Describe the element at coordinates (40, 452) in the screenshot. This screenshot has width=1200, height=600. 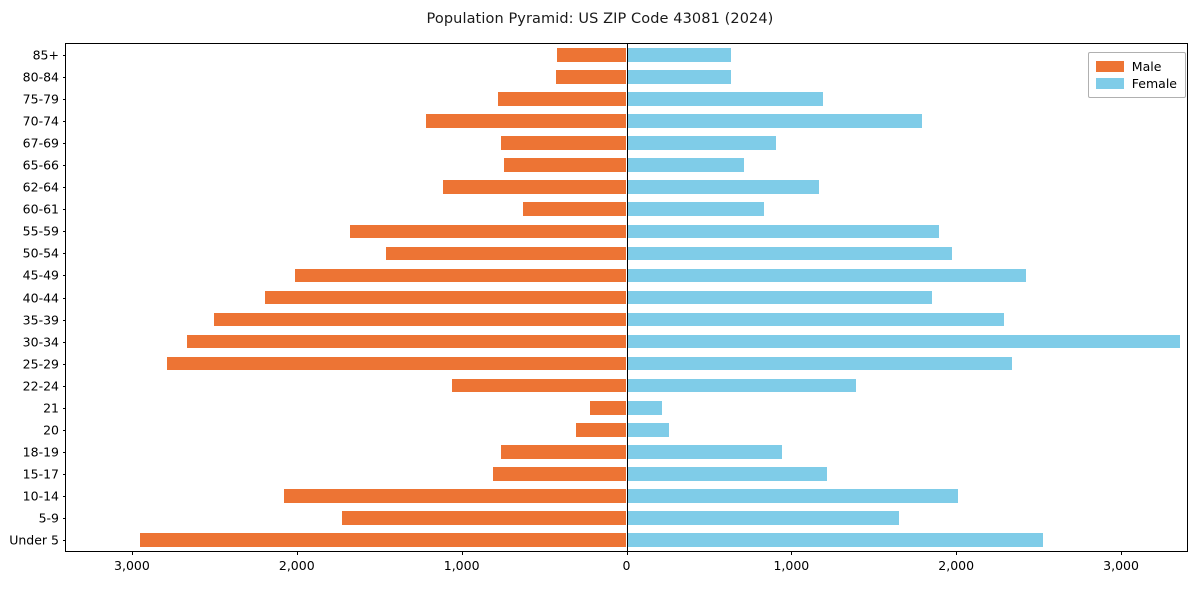
I see `y-axis-label: 18-19` at that location.